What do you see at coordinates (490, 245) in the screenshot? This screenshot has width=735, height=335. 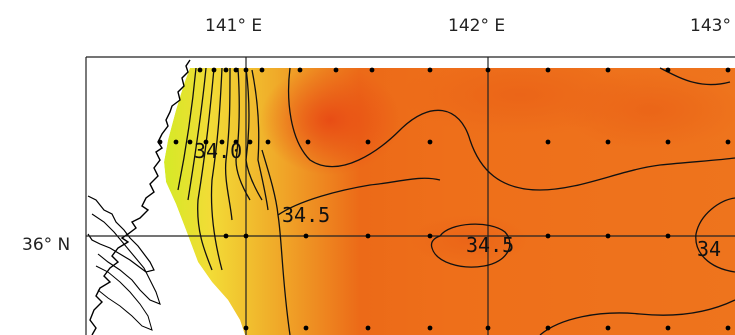 I see `contour-label-34-5-center: 34.5` at bounding box center [490, 245].